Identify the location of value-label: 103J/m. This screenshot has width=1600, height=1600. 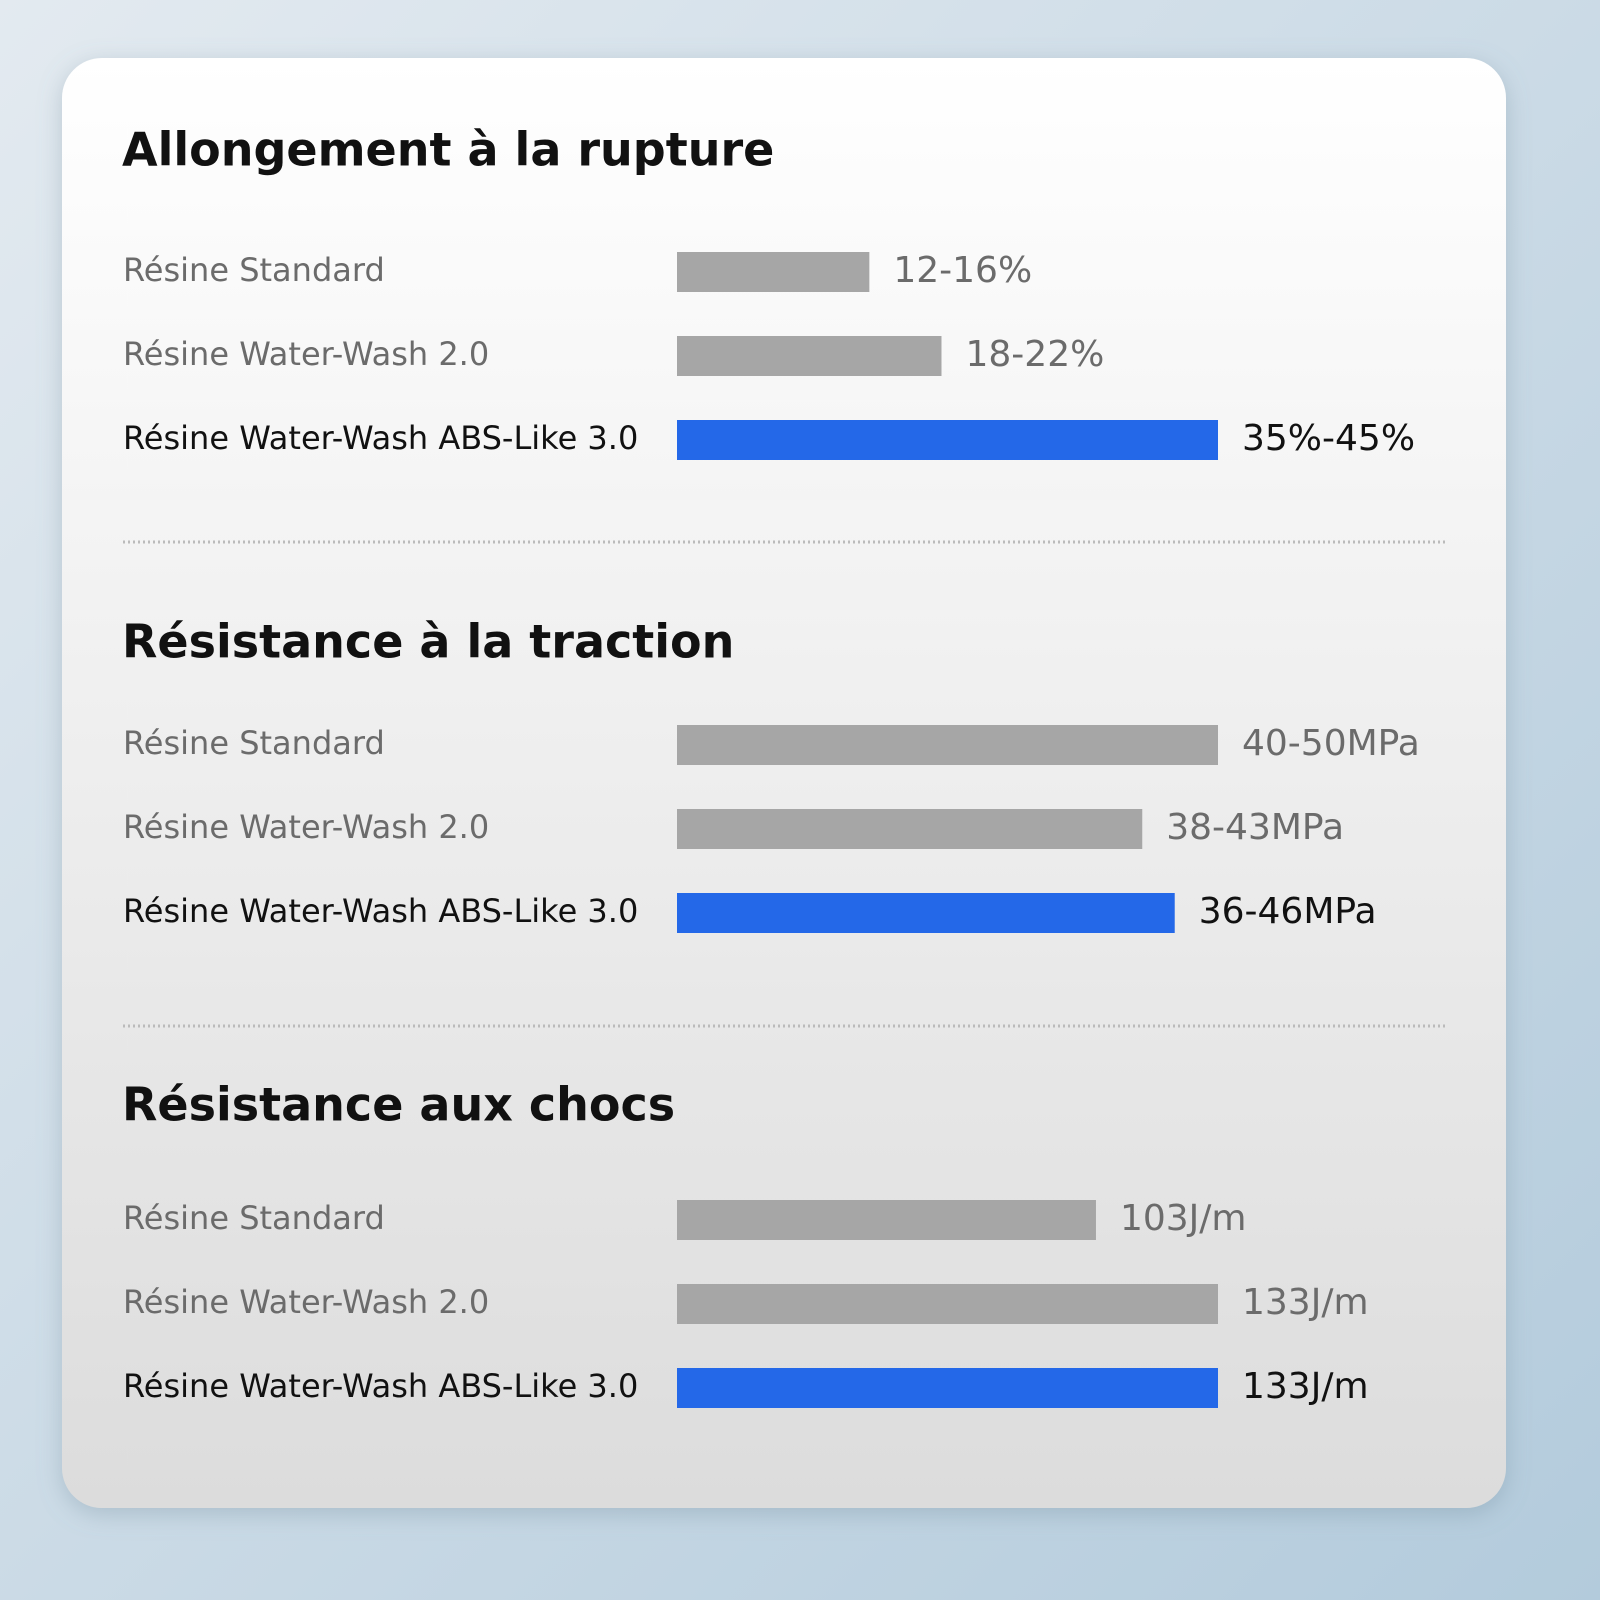
(1183, 1218).